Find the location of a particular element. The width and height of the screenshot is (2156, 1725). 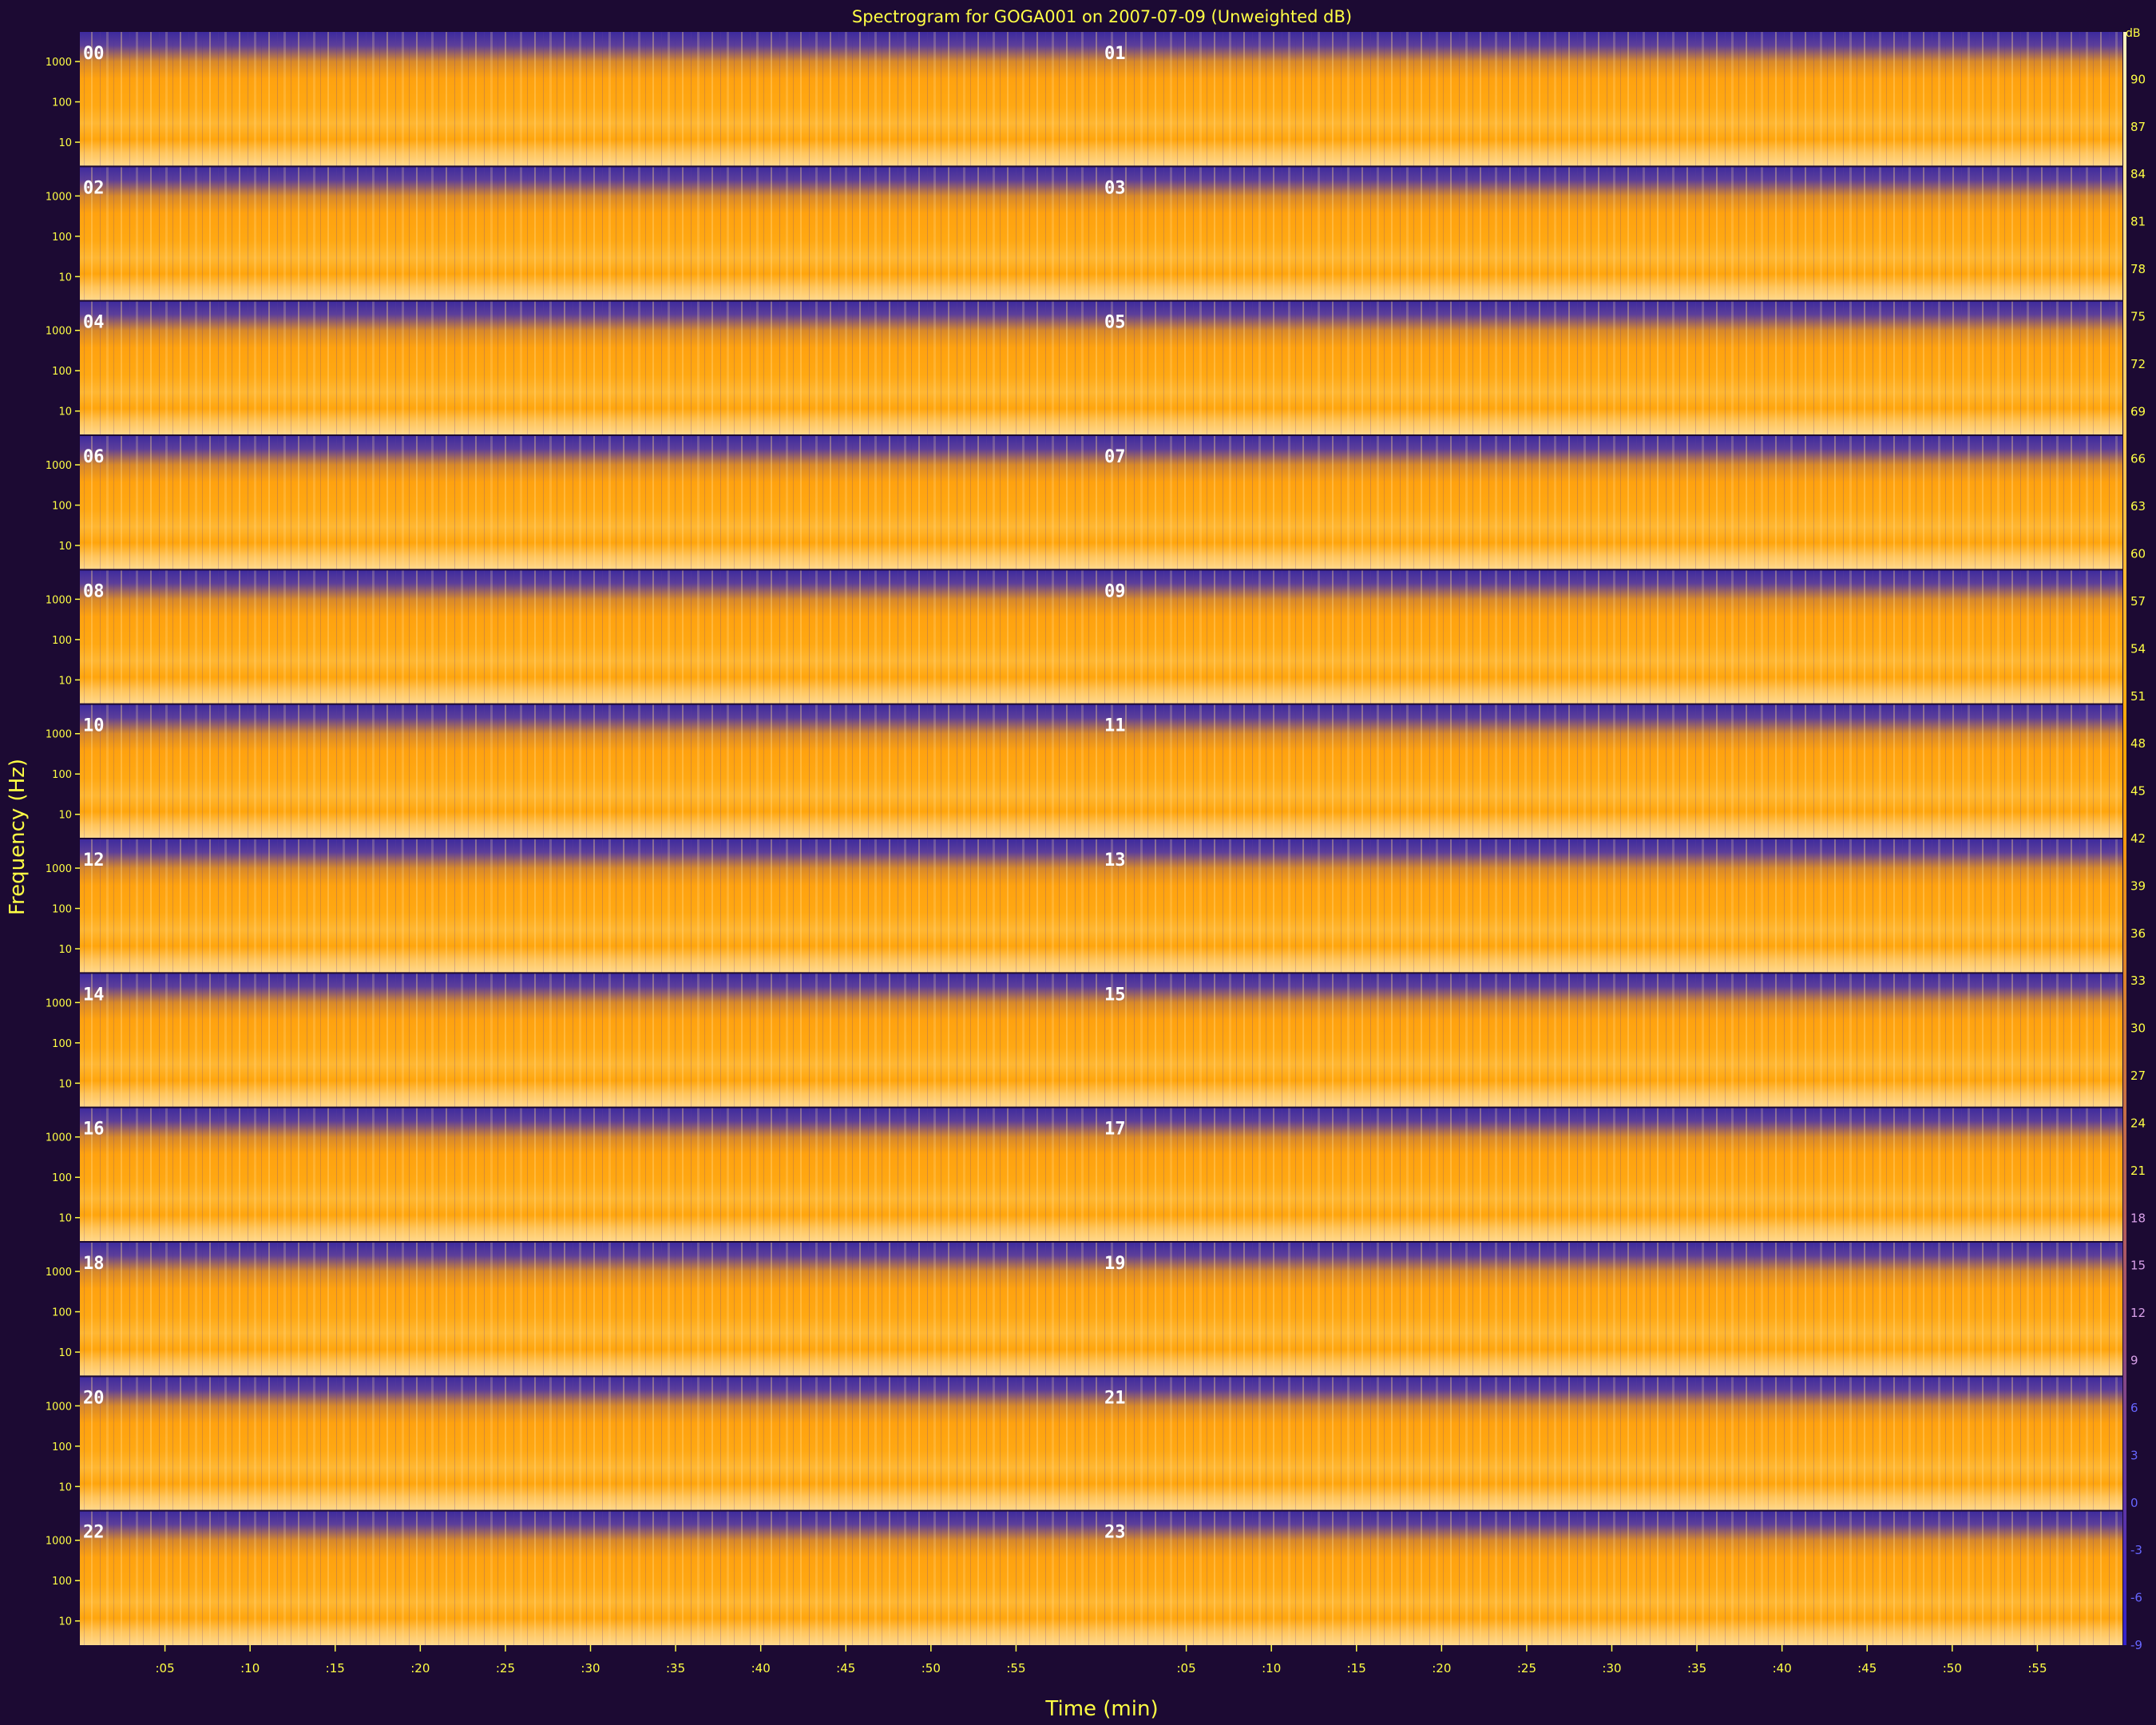

colorbar-unit-label: dB is located at coordinates (2133, 34).